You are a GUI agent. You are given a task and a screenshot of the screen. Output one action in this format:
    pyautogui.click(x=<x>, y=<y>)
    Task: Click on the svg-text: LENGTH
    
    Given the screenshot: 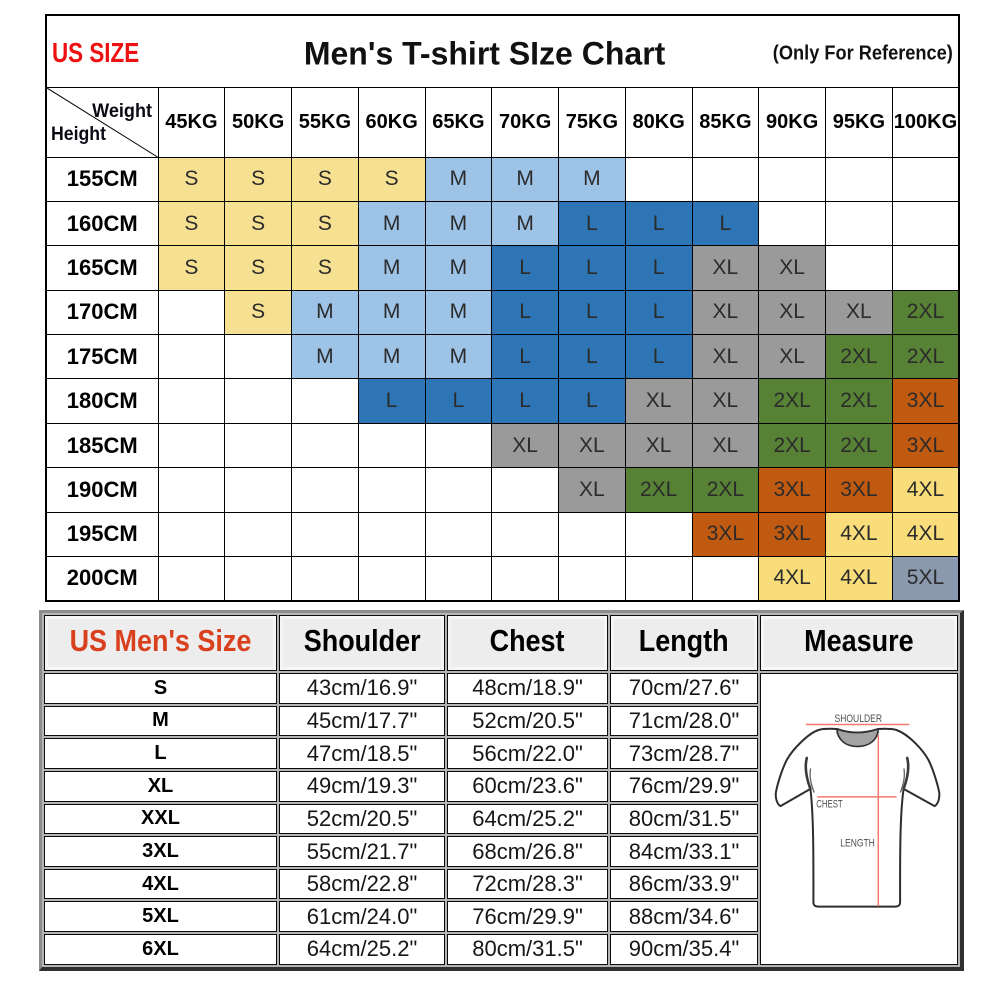 What is the action you would take?
    pyautogui.click(x=857, y=843)
    